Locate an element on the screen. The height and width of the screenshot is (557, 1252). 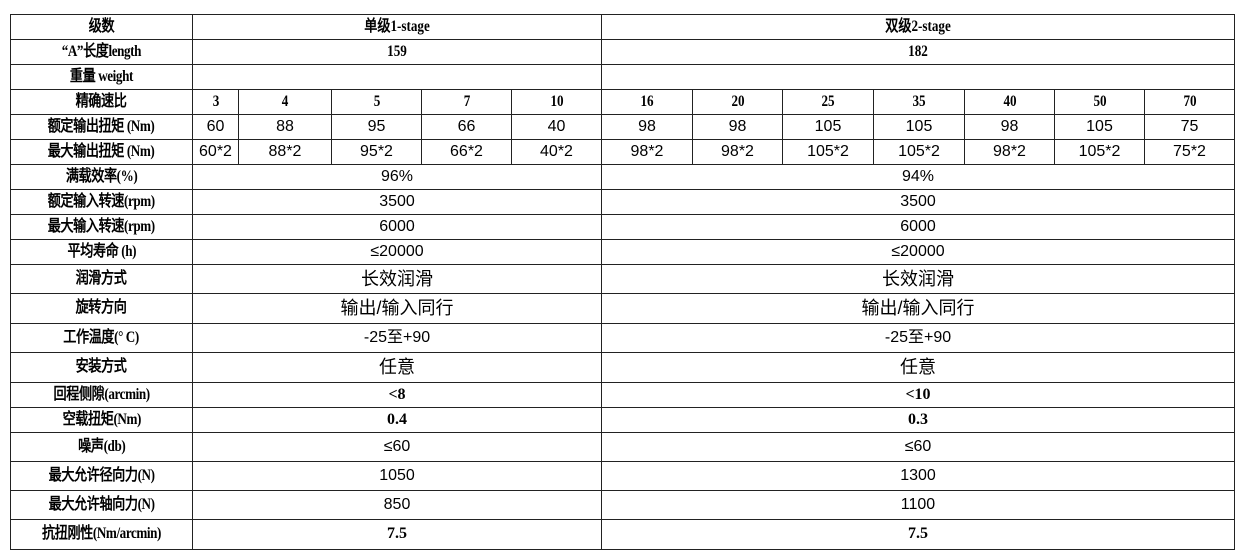
spec-row: 工作温度(° C) -25至+90 -25至+90 is located at coordinates (622, 337).